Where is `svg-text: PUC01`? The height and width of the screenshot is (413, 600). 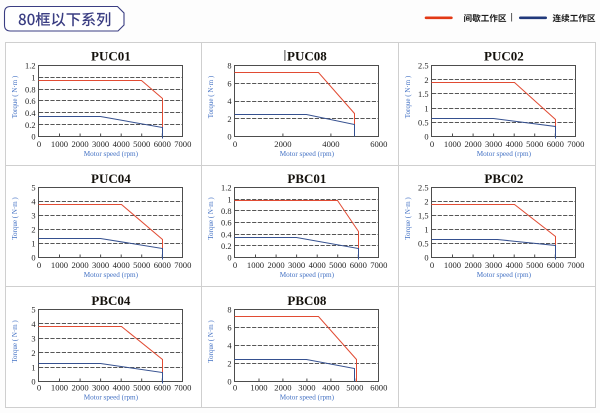
svg-text: PUC01 is located at coordinates (111, 56).